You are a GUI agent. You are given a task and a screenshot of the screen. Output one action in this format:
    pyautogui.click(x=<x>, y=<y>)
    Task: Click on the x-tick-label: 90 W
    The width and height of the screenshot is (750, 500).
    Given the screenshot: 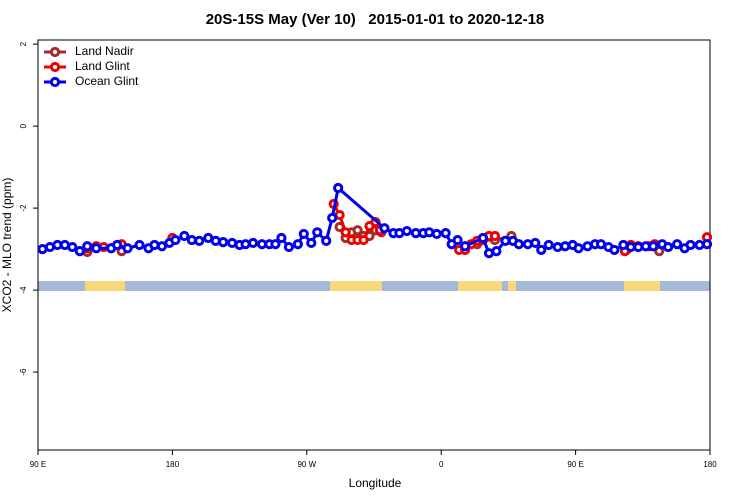 What is the action you would take?
    pyautogui.click(x=306, y=464)
    